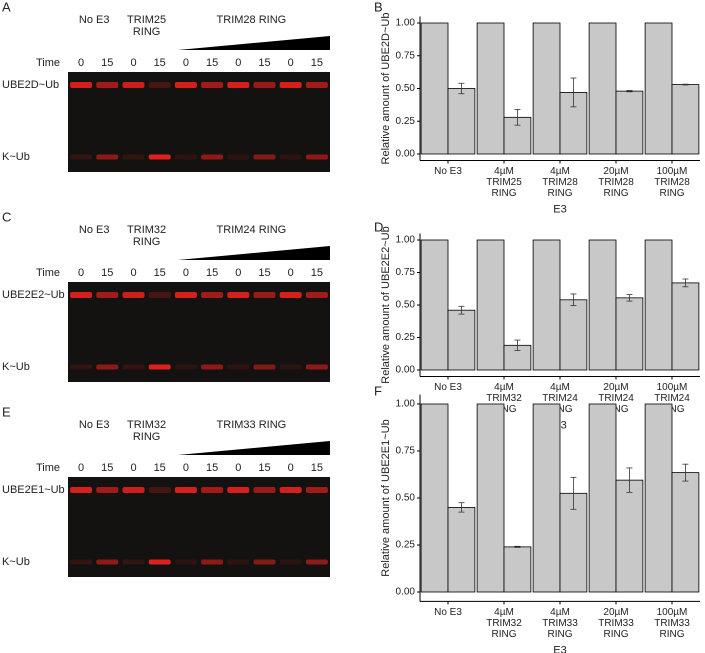 The height and width of the screenshot is (653, 705). Describe the element at coordinates (253, 253) in the screenshot. I see `titration-wedge` at that location.